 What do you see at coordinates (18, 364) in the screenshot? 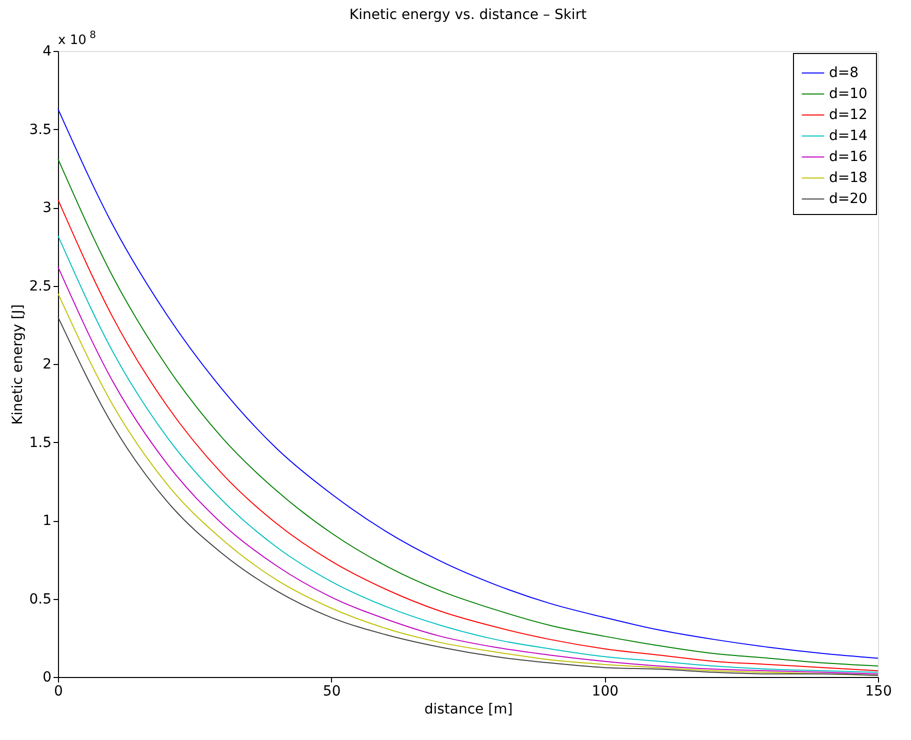
I see `y-axis-title: Kinetic energy [J]` at bounding box center [18, 364].